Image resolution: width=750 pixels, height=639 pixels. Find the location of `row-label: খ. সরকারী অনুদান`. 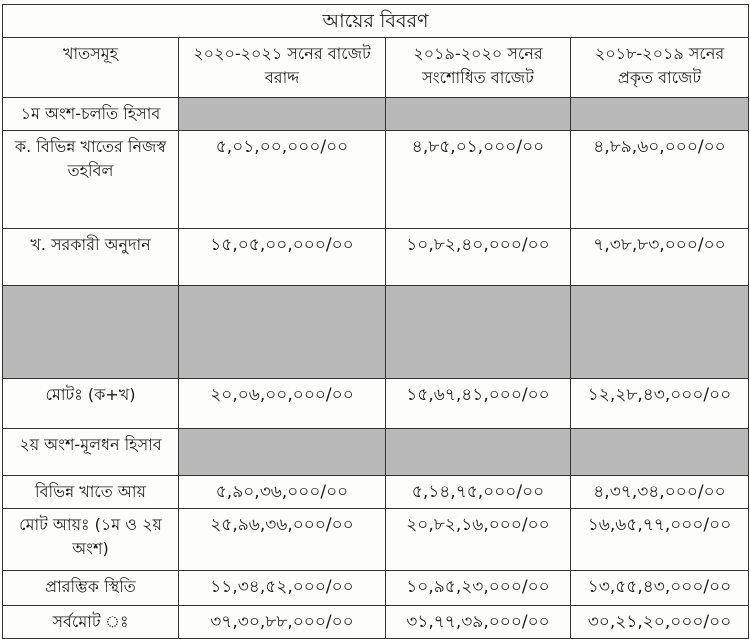

row-label: খ. সরকারী অনুদান is located at coordinates (90, 257).